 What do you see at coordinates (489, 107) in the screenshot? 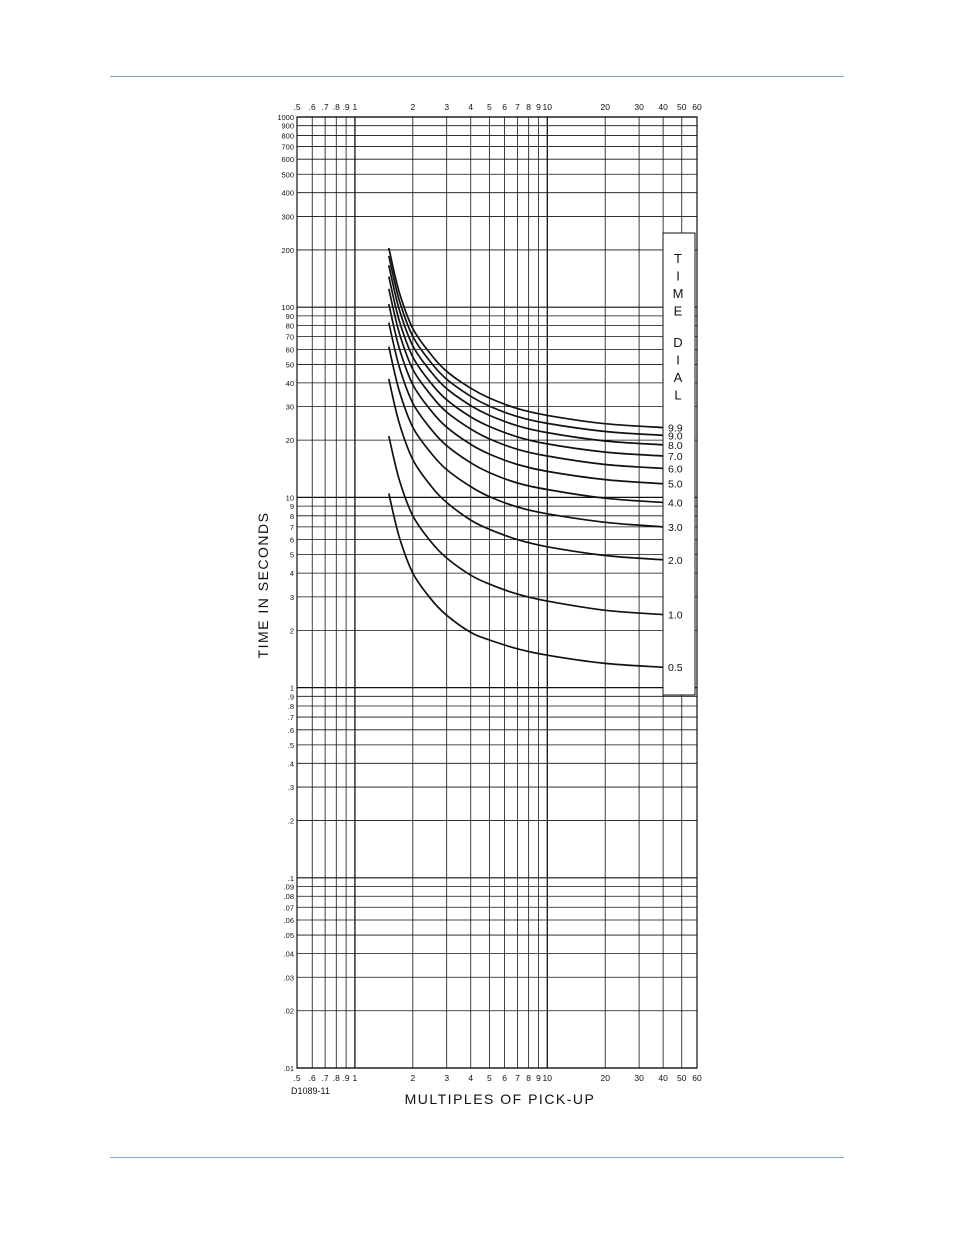
I see `x-tick-label-top: 5` at bounding box center [489, 107].